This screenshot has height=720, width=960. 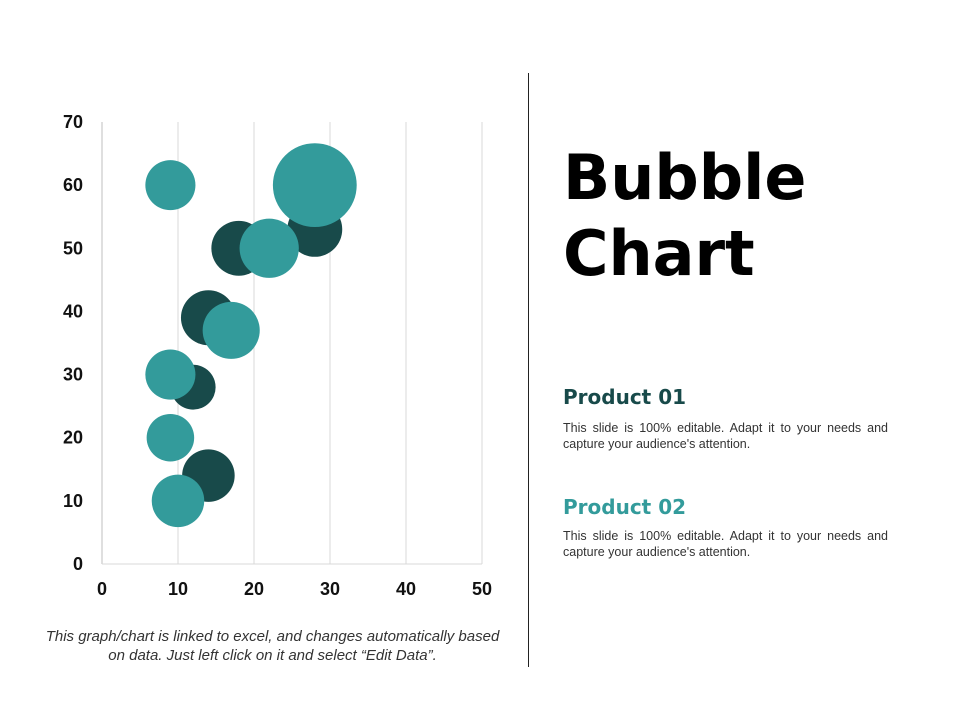 I want to click on bubble-series2-point4, so click(x=231, y=330).